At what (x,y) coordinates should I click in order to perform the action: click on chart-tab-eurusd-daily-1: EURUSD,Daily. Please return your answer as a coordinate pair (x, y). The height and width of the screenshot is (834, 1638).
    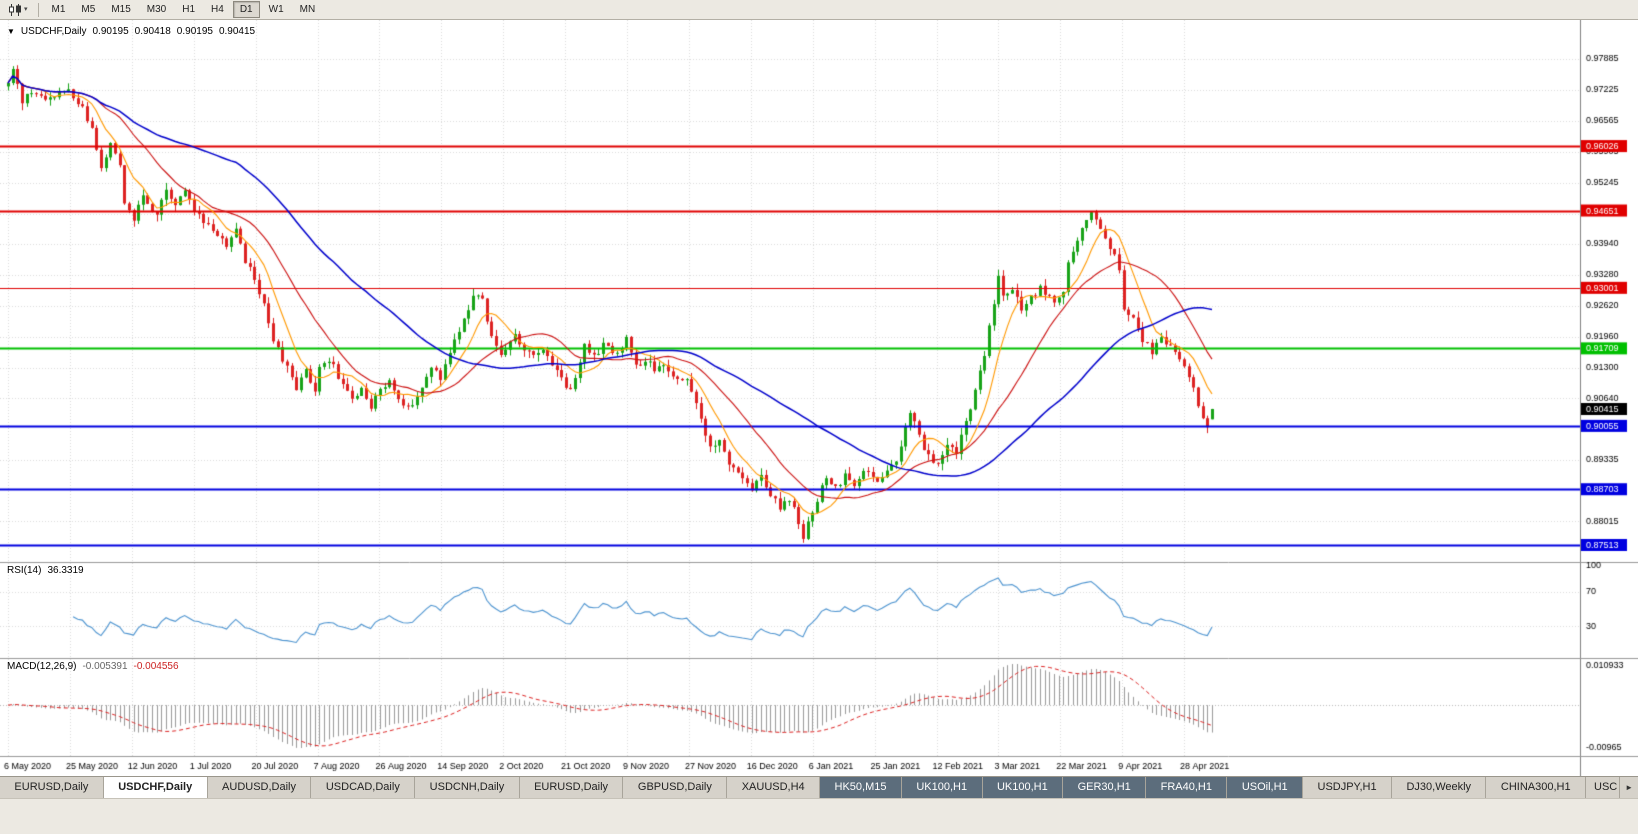
    Looking at the image, I should click on (52, 787).